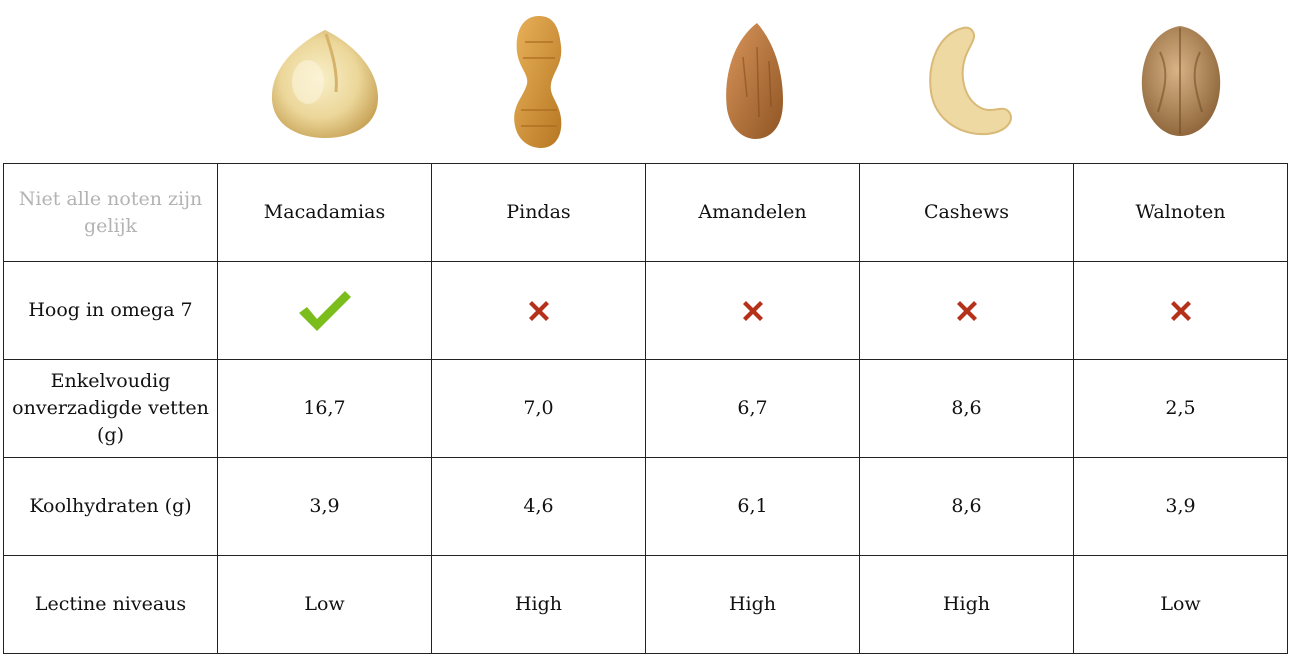  Describe the element at coordinates (752, 506) in the screenshot. I see `table-cell: 6,1` at that location.